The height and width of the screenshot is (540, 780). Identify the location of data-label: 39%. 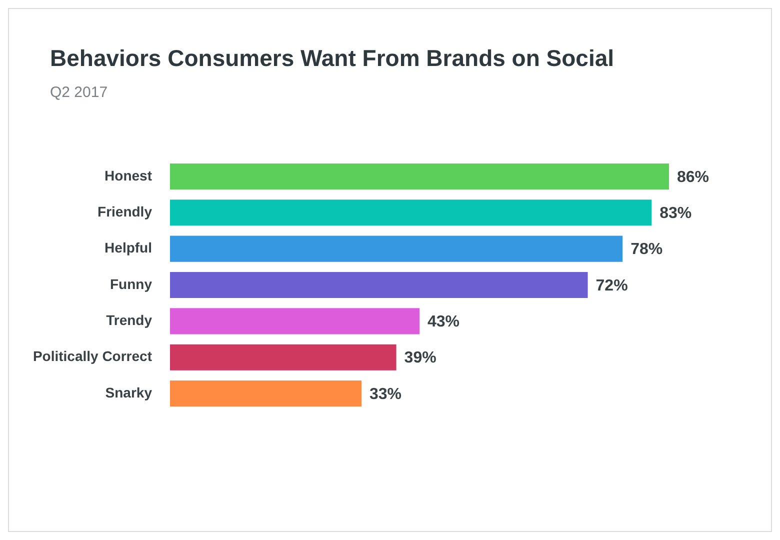
(420, 358).